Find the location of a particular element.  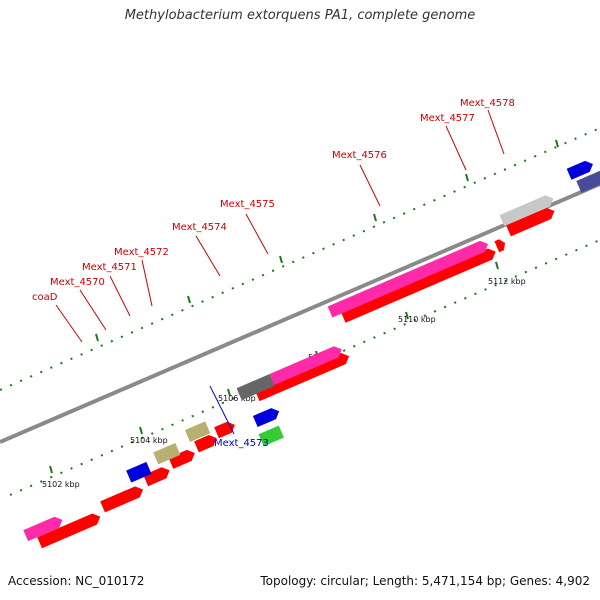

gene-label: Mext_4578 is located at coordinates (487, 103).